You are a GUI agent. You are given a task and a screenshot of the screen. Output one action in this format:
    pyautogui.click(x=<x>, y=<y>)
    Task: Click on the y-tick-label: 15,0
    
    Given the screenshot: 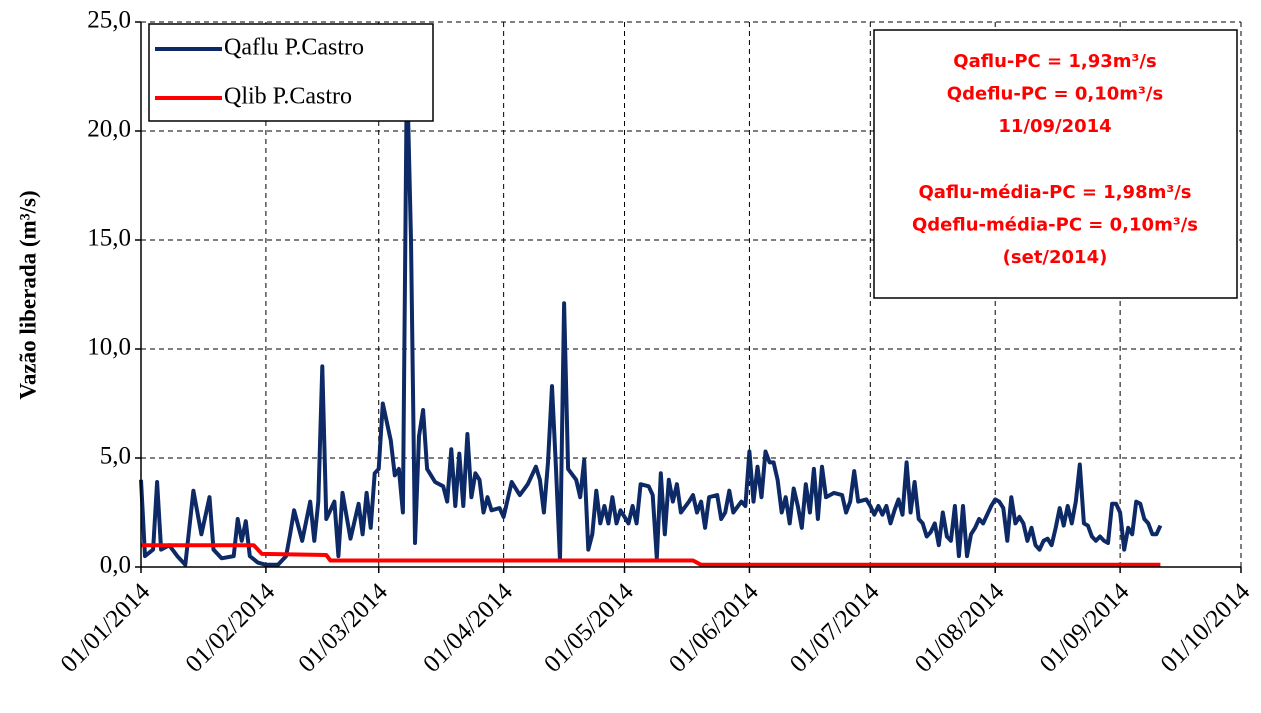 What is the action you would take?
    pyautogui.click(x=109, y=238)
    